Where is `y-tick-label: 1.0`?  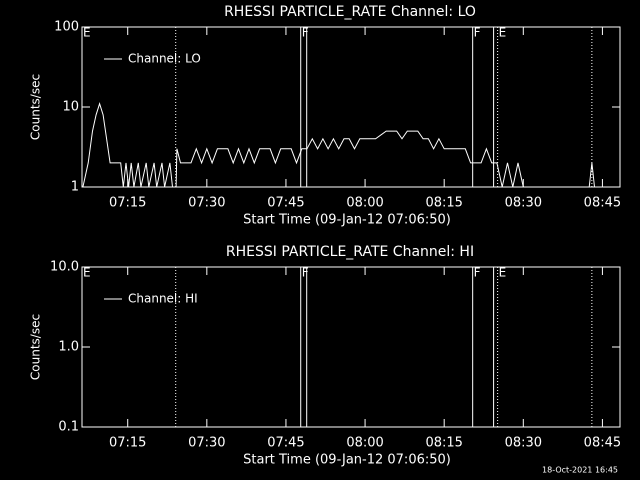
y-tick-label: 1.0 is located at coordinates (68, 347).